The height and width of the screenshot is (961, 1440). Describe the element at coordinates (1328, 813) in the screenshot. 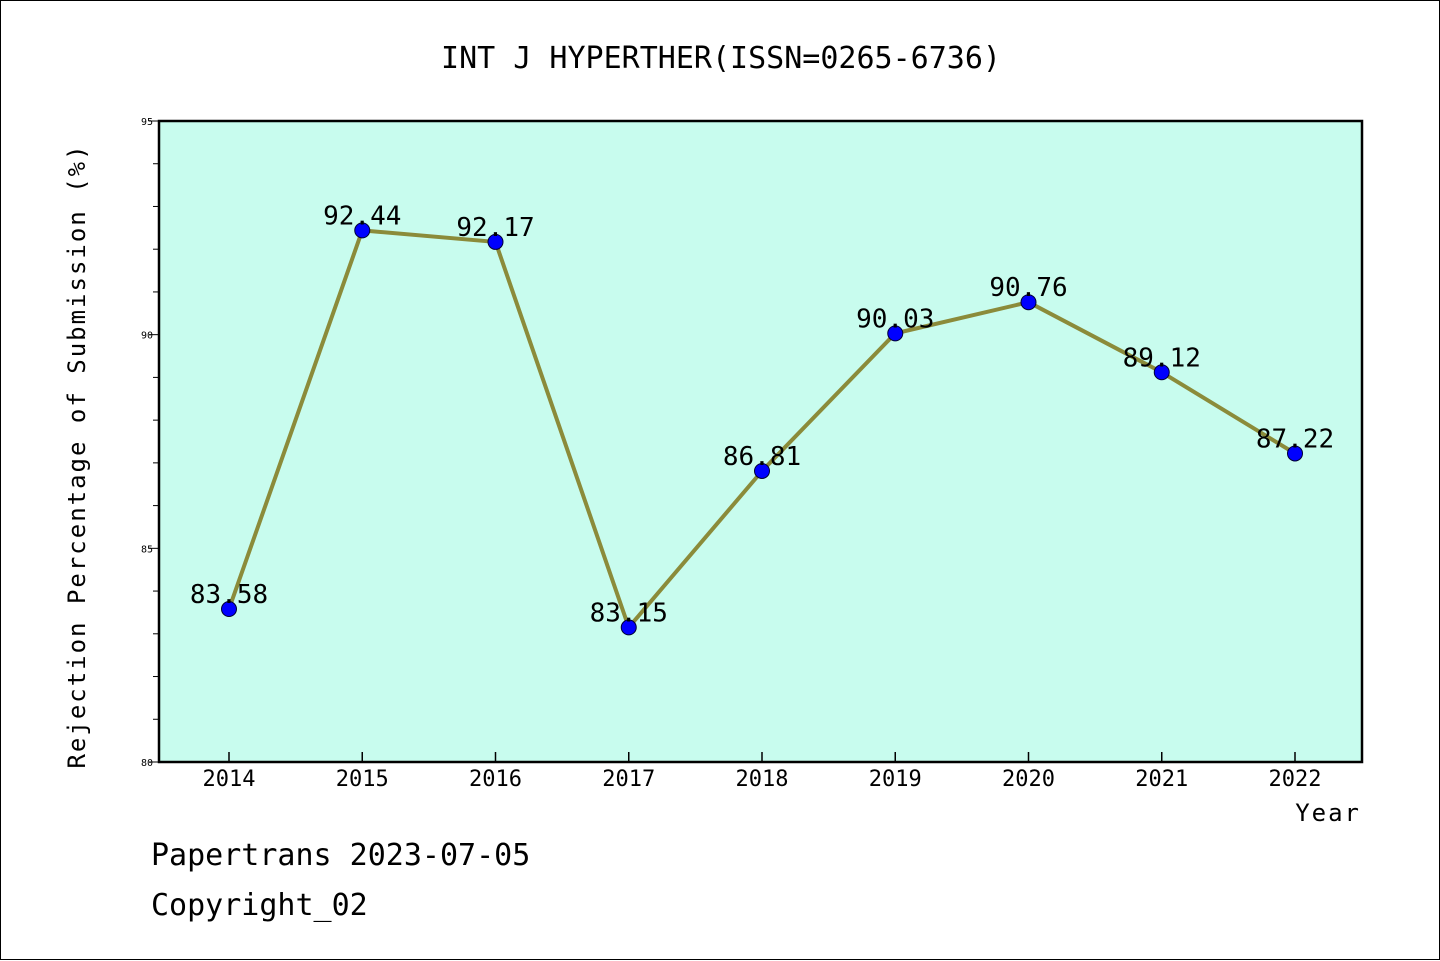

I see `x-axis-label: Year` at that location.